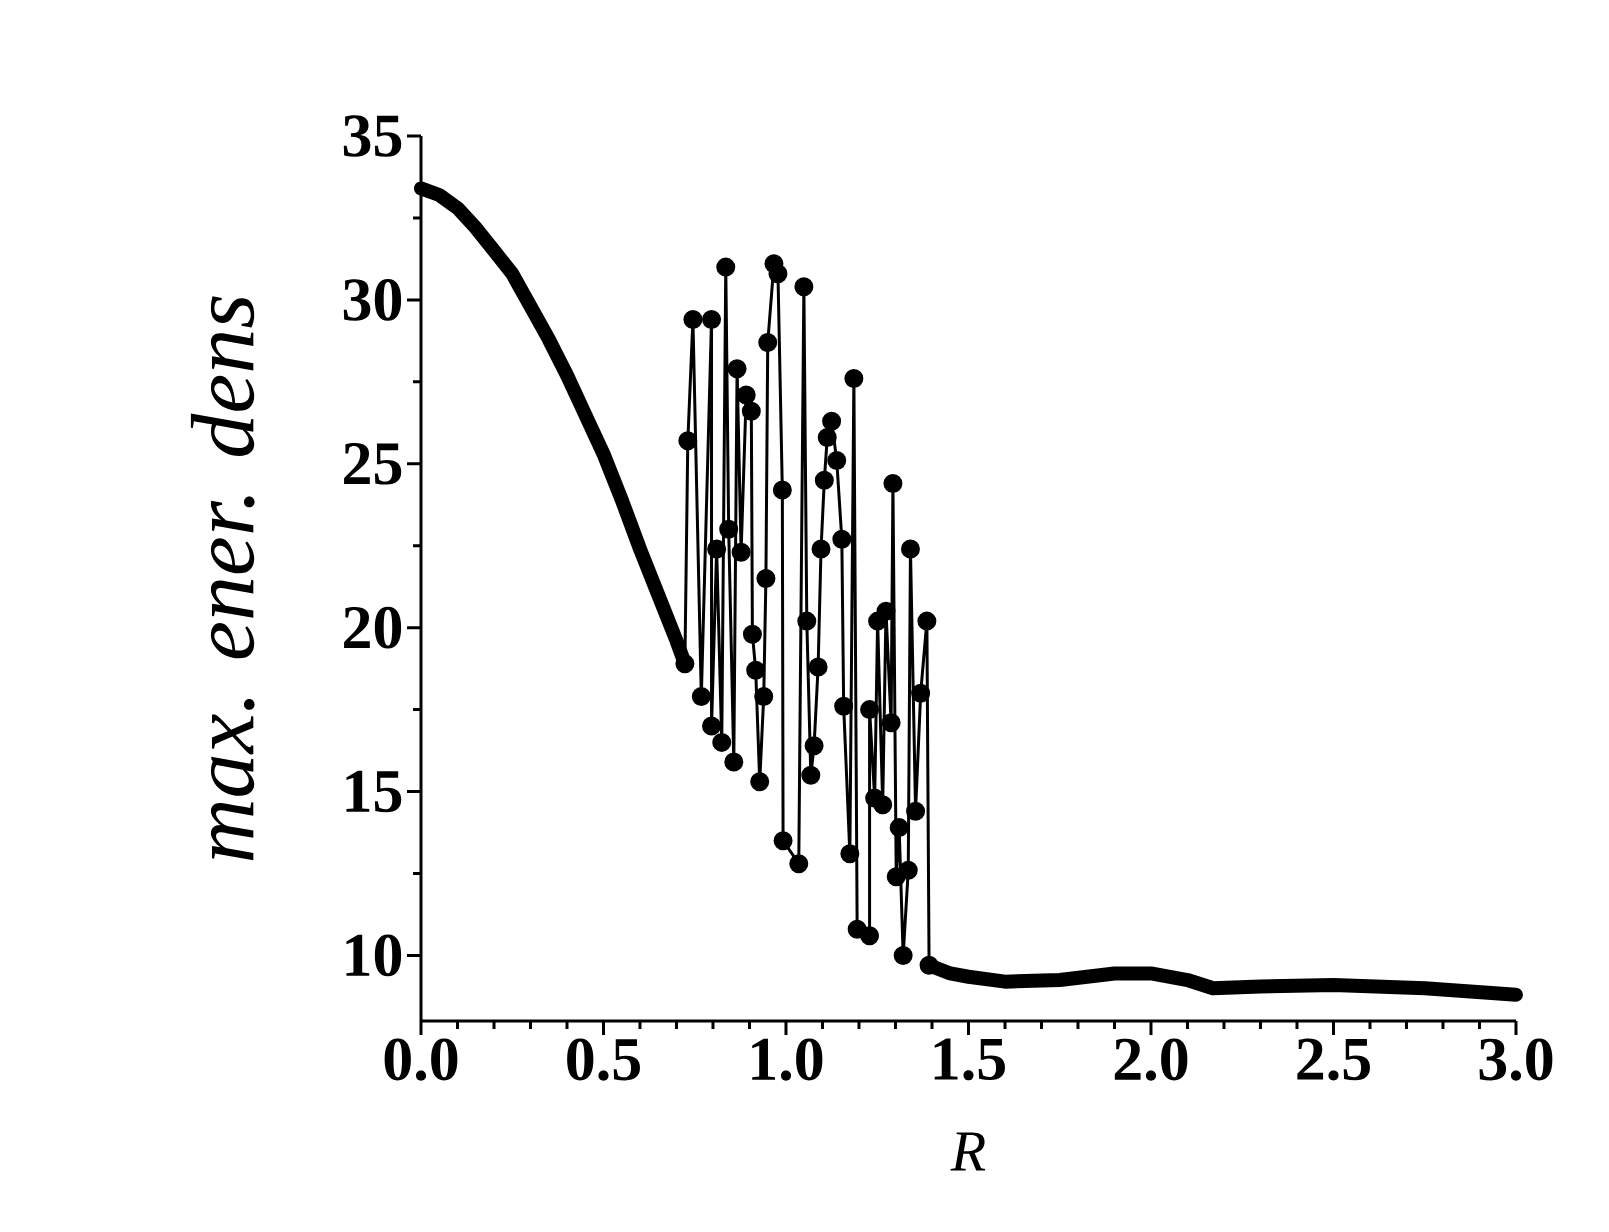  I want to click on x-tick-label: 2.5, so click(1333, 1059).